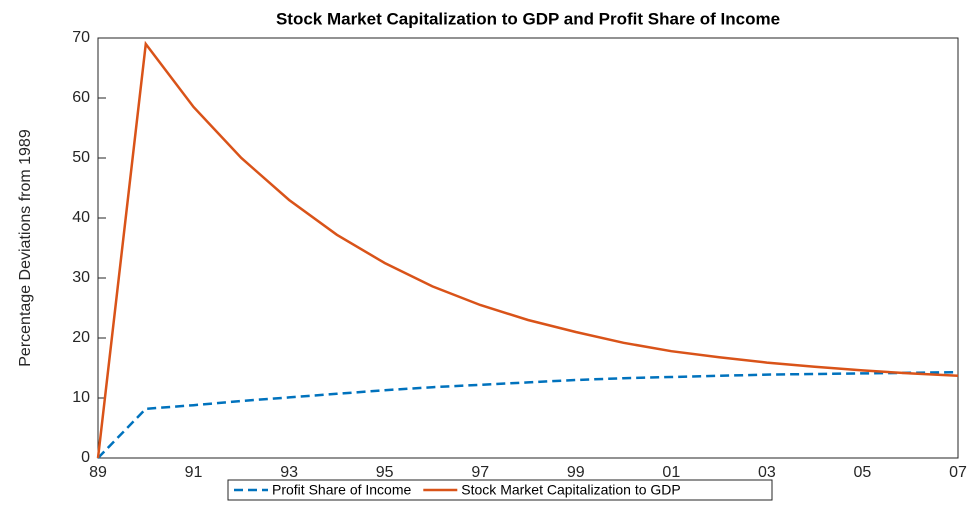  Describe the element at coordinates (570, 490) in the screenshot. I see `legend-label: Stock Market Capitalization to GDP` at that location.